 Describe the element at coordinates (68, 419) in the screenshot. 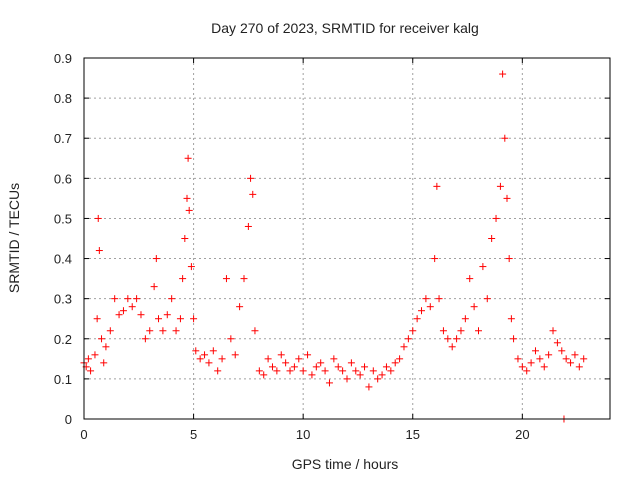

I see `y-tick-label: 0` at that location.